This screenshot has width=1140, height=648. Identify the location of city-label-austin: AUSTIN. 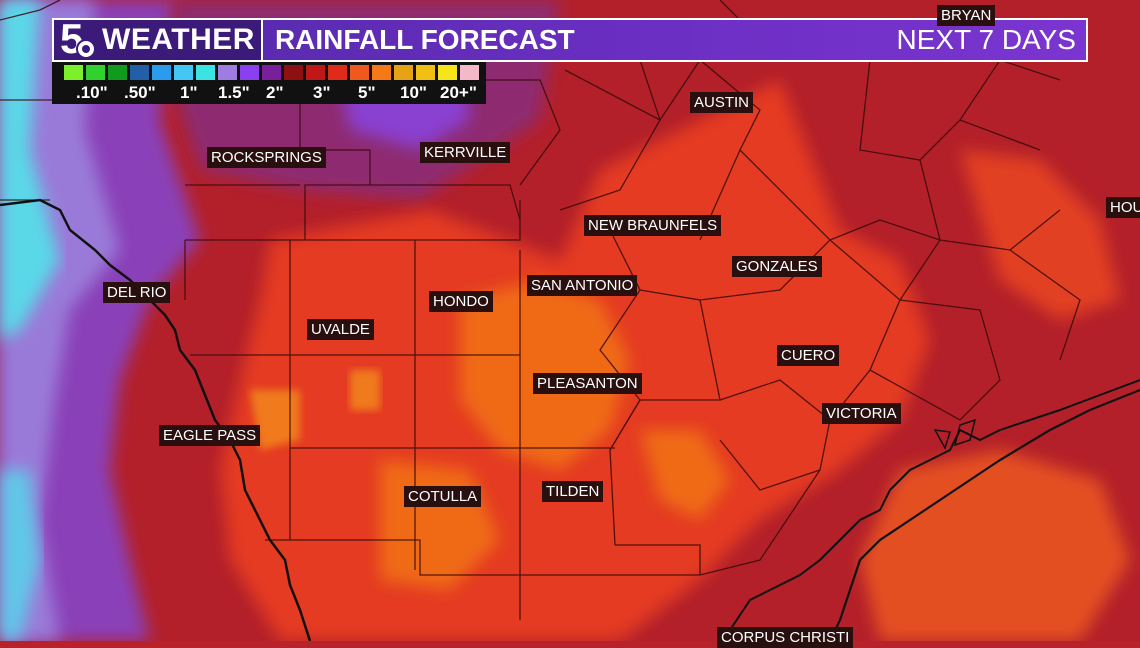
(722, 102).